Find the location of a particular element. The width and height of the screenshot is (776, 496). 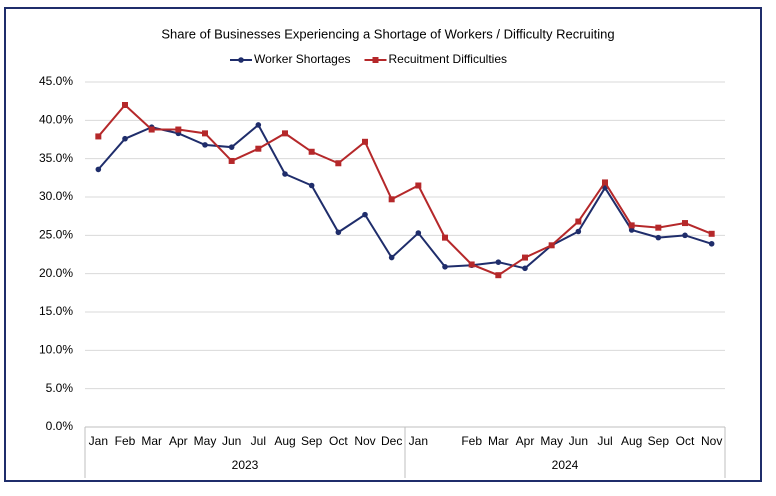

x-tick-label: Dec is located at coordinates (391, 441).